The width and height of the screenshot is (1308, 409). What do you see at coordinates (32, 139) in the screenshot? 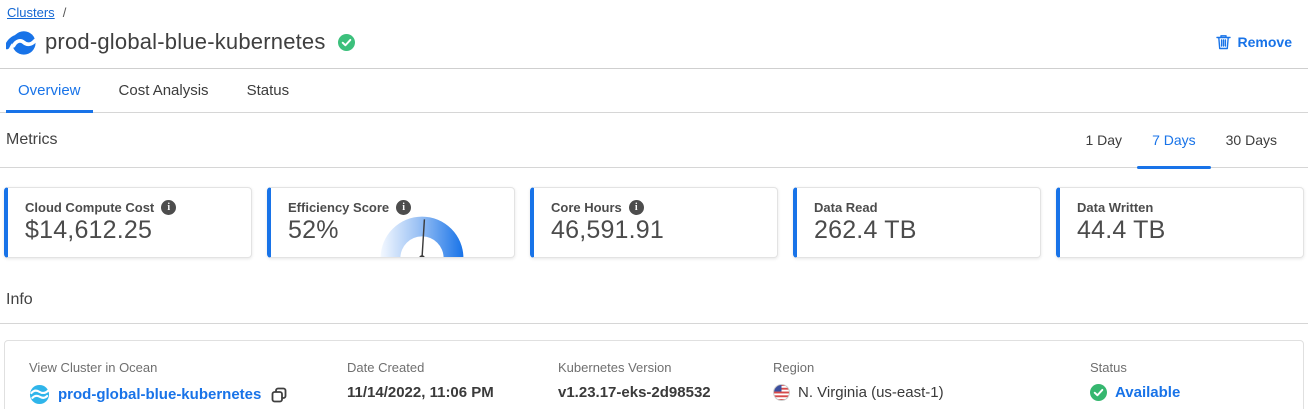
I see `metrics-heading: Metrics` at bounding box center [32, 139].